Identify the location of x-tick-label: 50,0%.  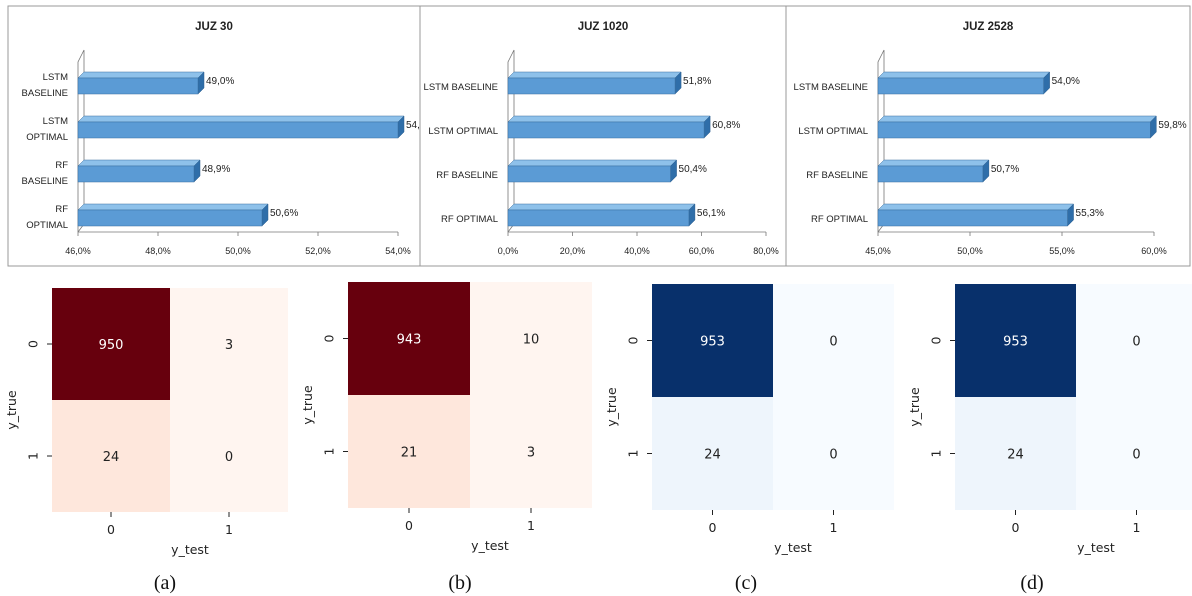
(970, 251).